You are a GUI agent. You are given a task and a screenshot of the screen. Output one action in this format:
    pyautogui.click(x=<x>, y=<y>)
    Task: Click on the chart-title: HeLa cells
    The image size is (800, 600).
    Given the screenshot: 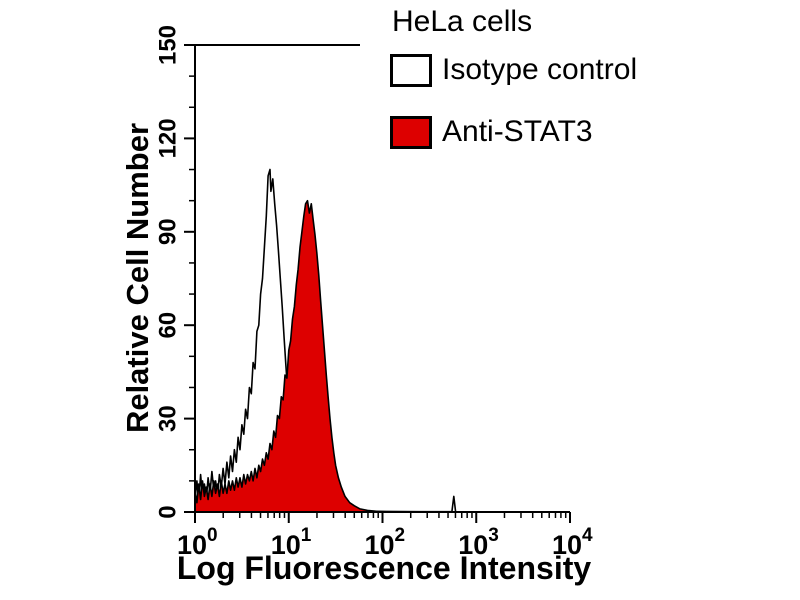 What is the action you would take?
    pyautogui.click(x=462, y=21)
    